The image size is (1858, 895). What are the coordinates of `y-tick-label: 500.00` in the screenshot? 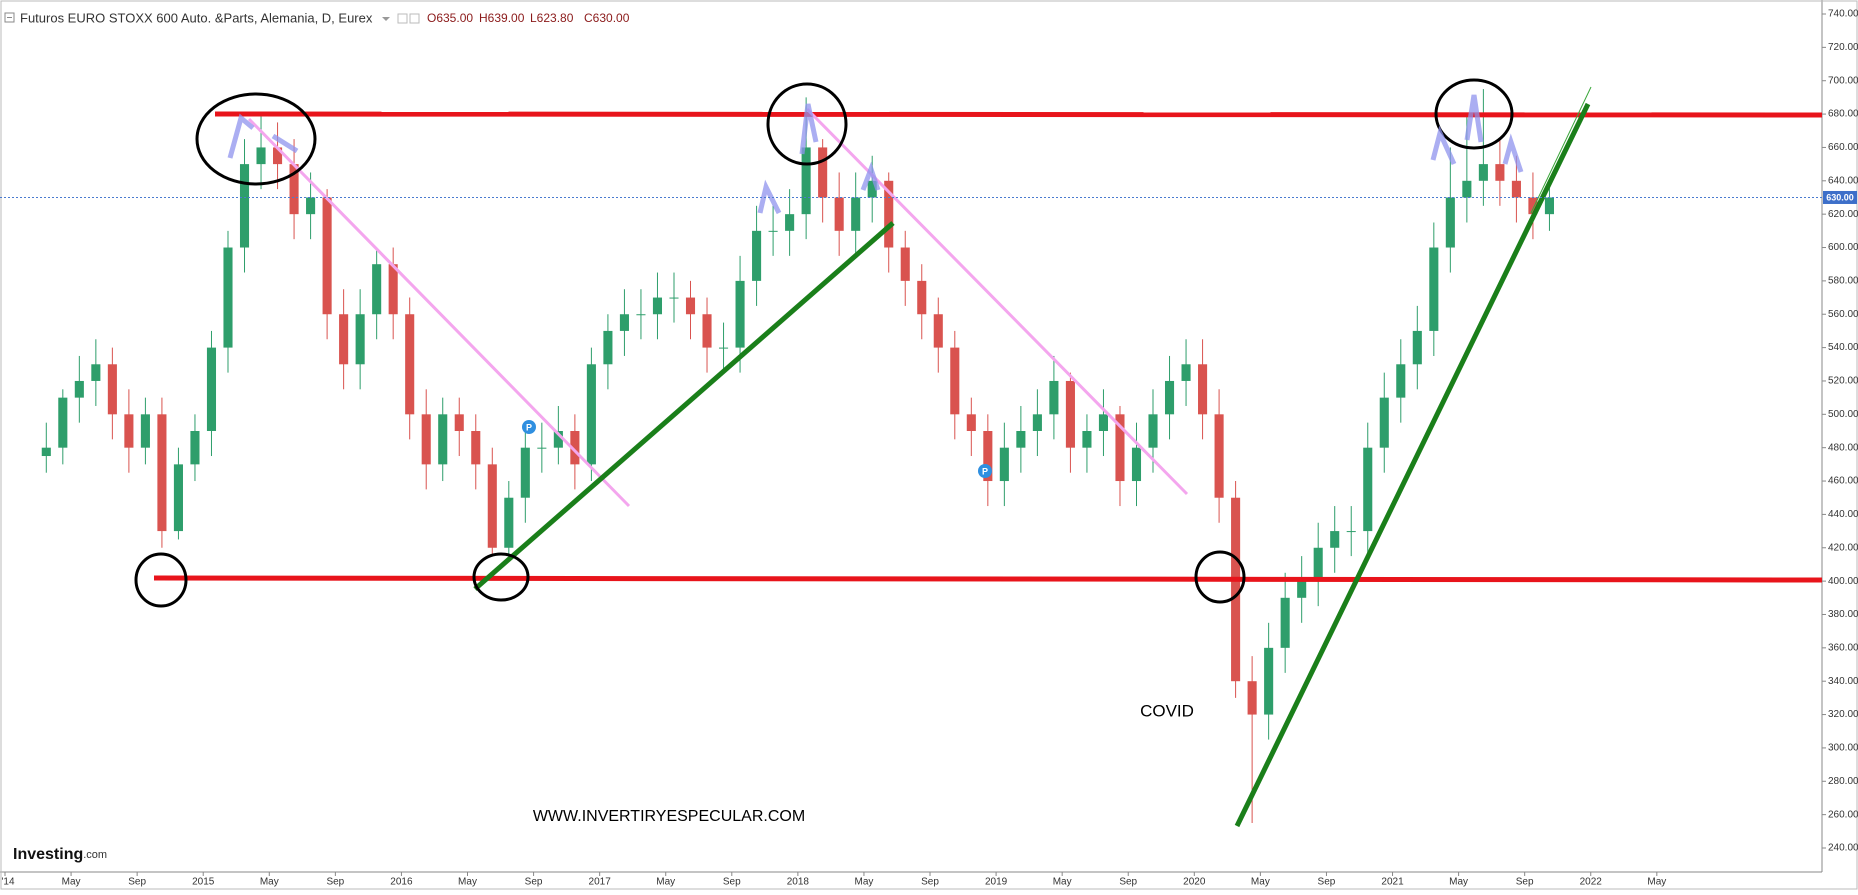 It's located at (1843, 414).